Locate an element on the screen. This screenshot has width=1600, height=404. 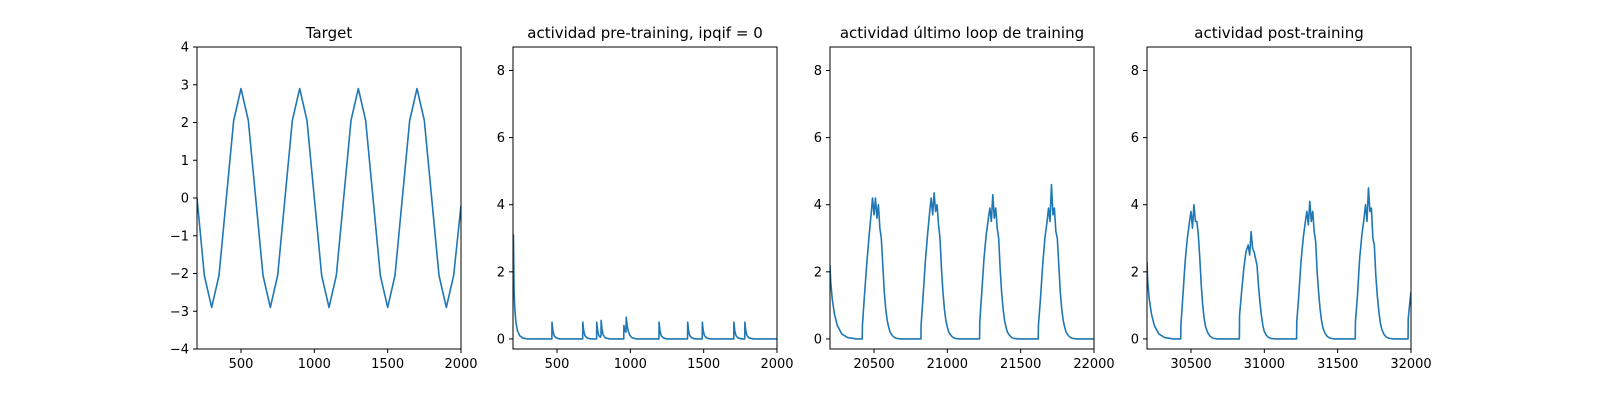
chart-title: actividad post-training is located at coordinates (1278, 33).